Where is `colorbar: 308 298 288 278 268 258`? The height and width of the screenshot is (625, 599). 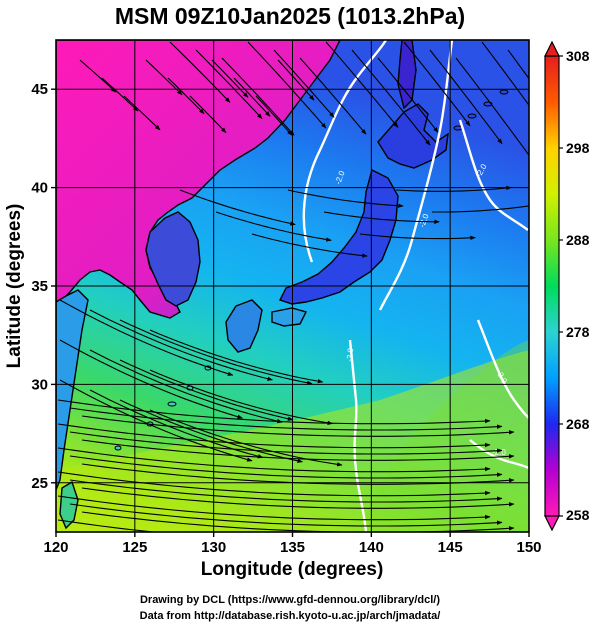
colorbar: 308 298 288 278 268 258 is located at coordinates (567, 286).